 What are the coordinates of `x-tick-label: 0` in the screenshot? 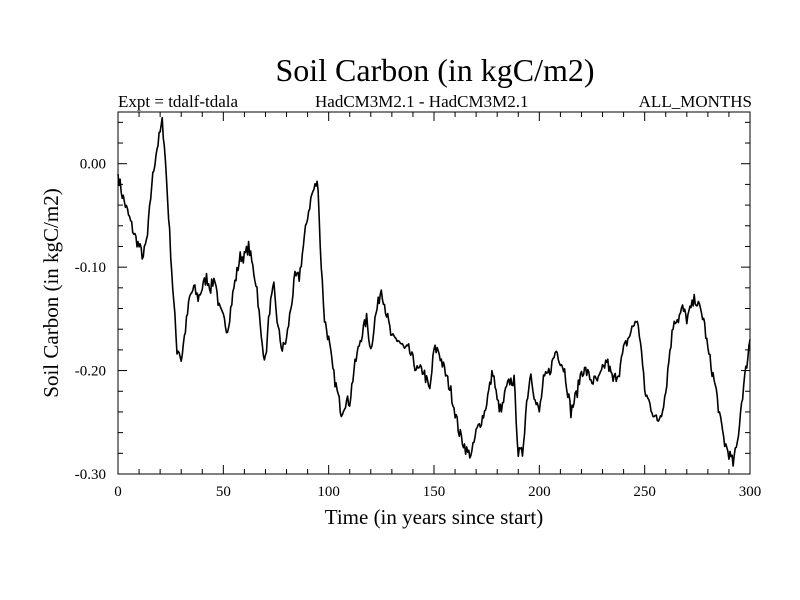 It's located at (118, 492).